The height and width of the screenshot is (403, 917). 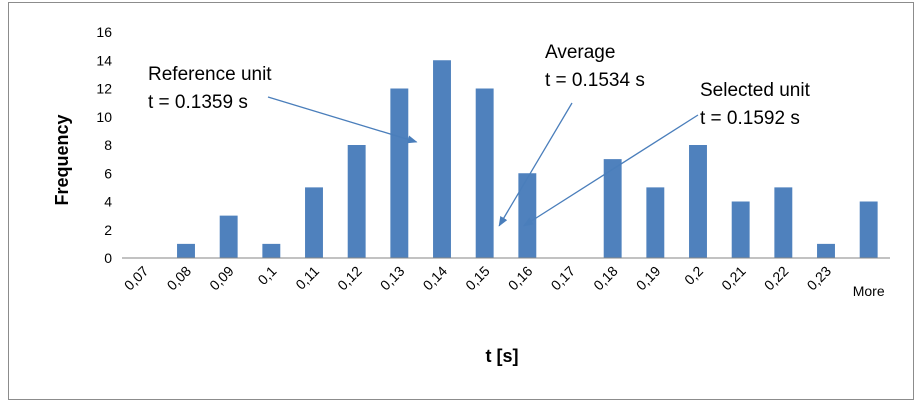 I want to click on annotation-text: Average, so click(x=580, y=52).